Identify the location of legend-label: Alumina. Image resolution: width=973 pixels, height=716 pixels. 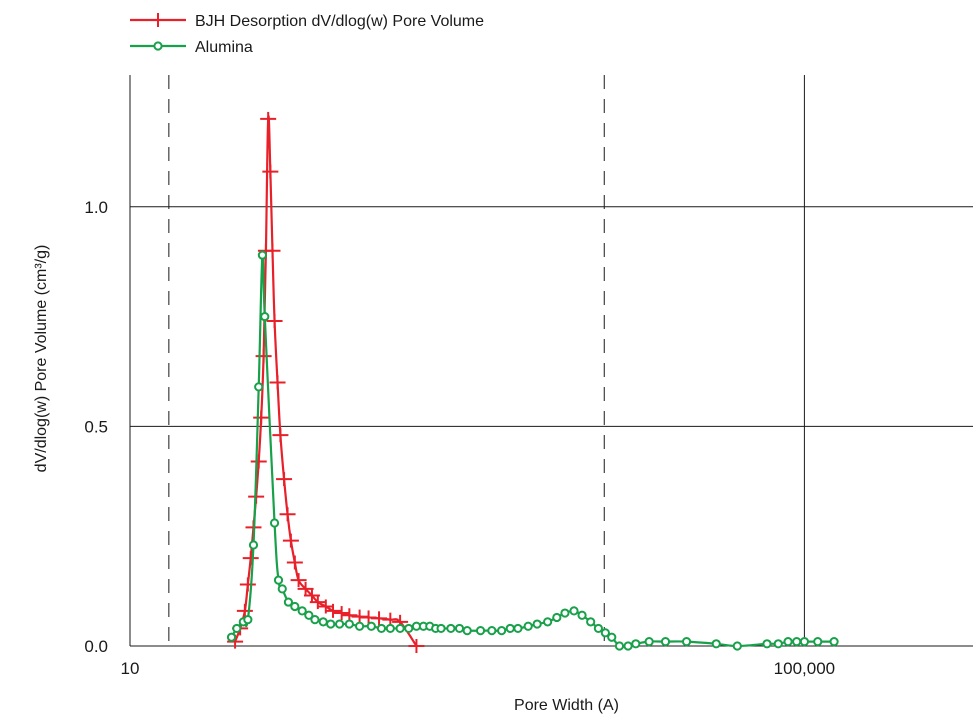
(224, 47).